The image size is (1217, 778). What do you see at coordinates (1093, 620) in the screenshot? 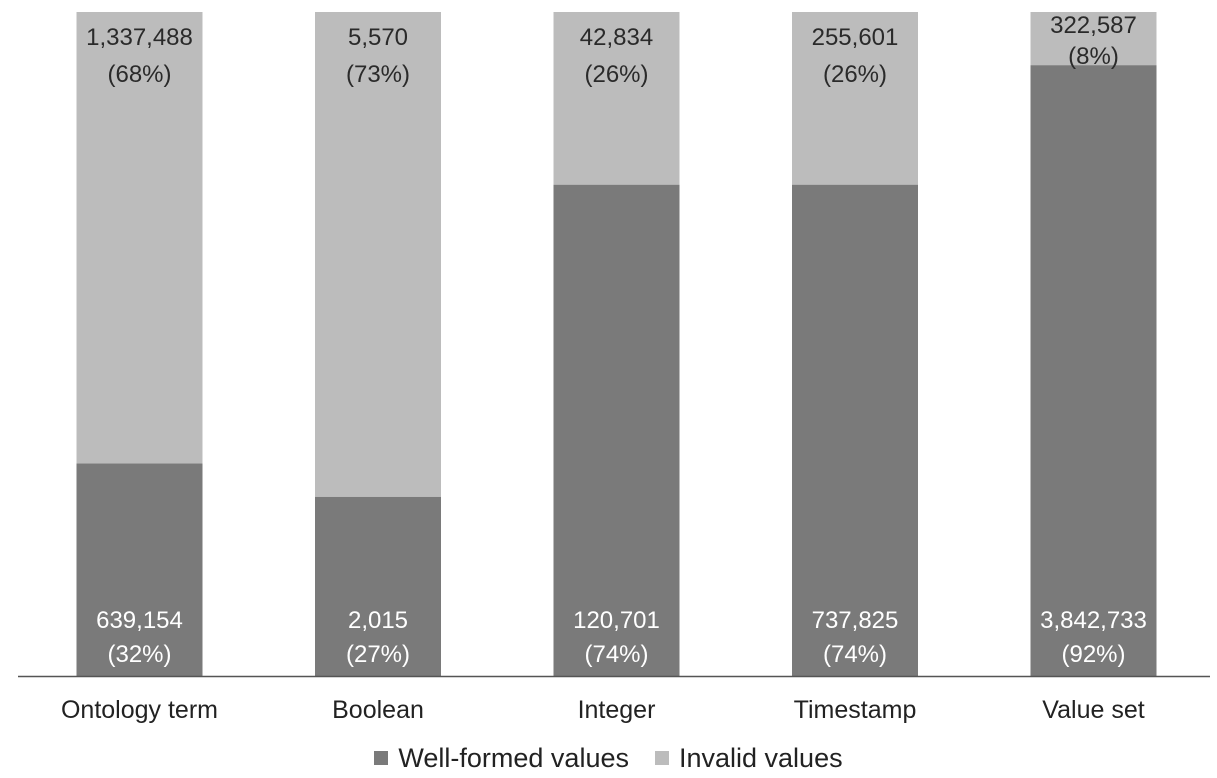
I see `label-well-formed-count-value-set: 3,842,733` at bounding box center [1093, 620].